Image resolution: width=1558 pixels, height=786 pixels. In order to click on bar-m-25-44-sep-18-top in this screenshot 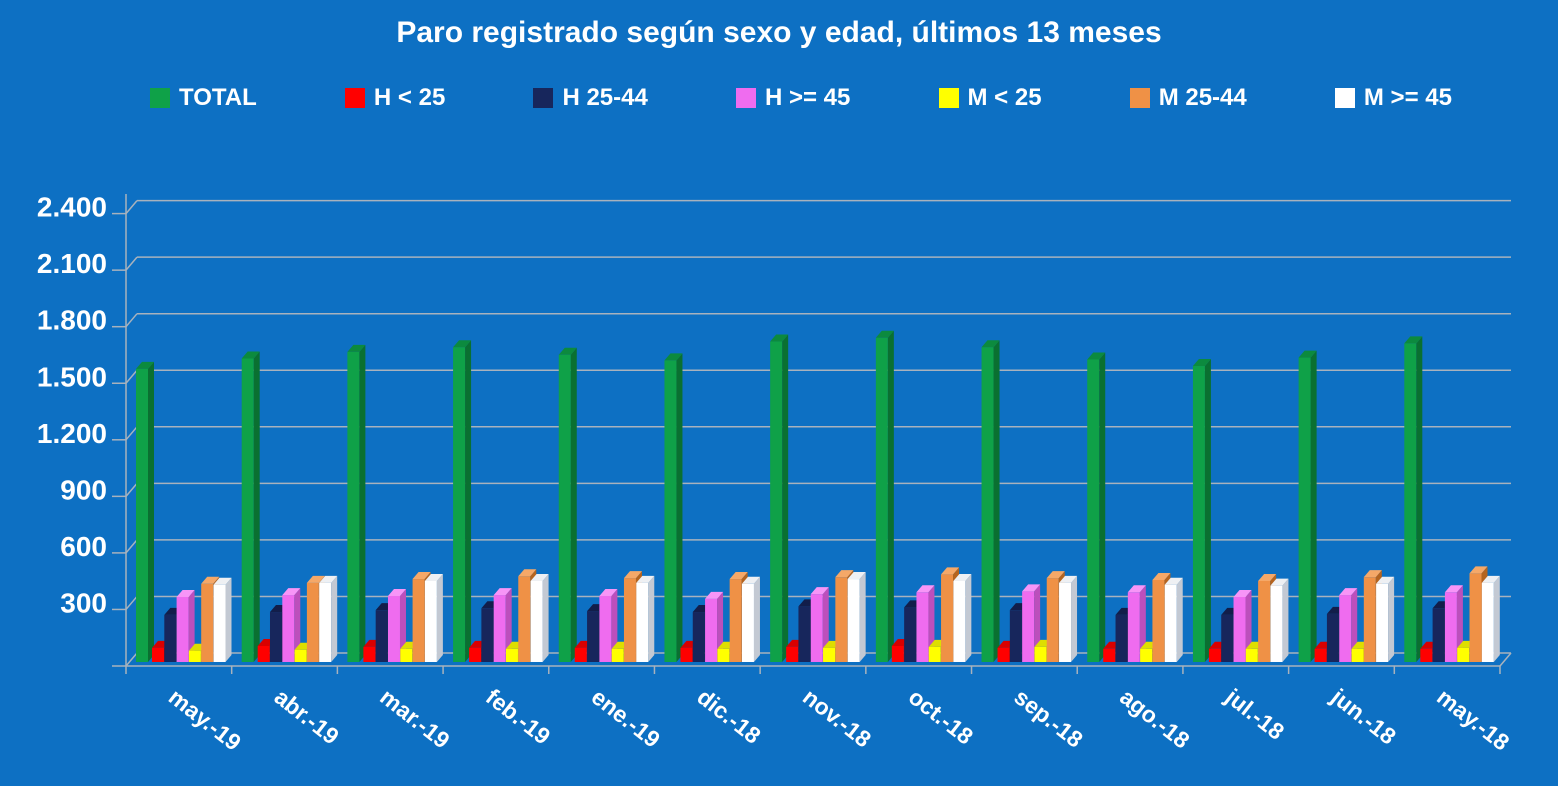, I will do `click(1055, 575)`.